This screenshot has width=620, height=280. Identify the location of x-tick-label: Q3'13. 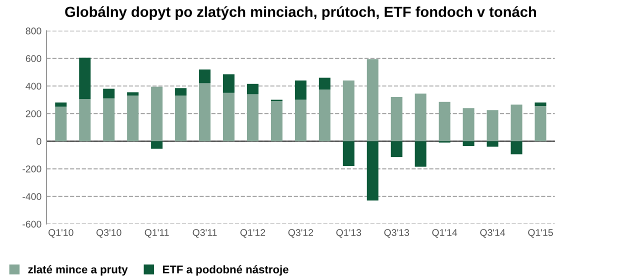
(397, 233).